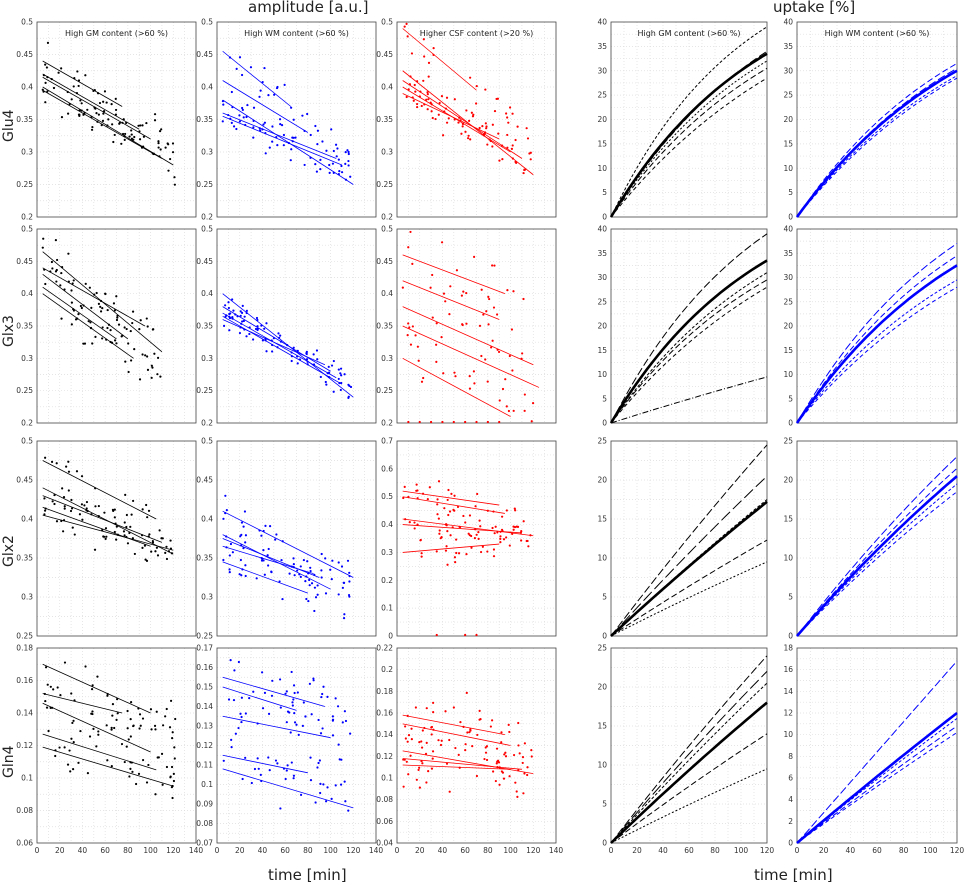 The width and height of the screenshot is (974, 887). Describe the element at coordinates (788, 119) in the screenshot. I see `y-tick-label: 20` at that location.